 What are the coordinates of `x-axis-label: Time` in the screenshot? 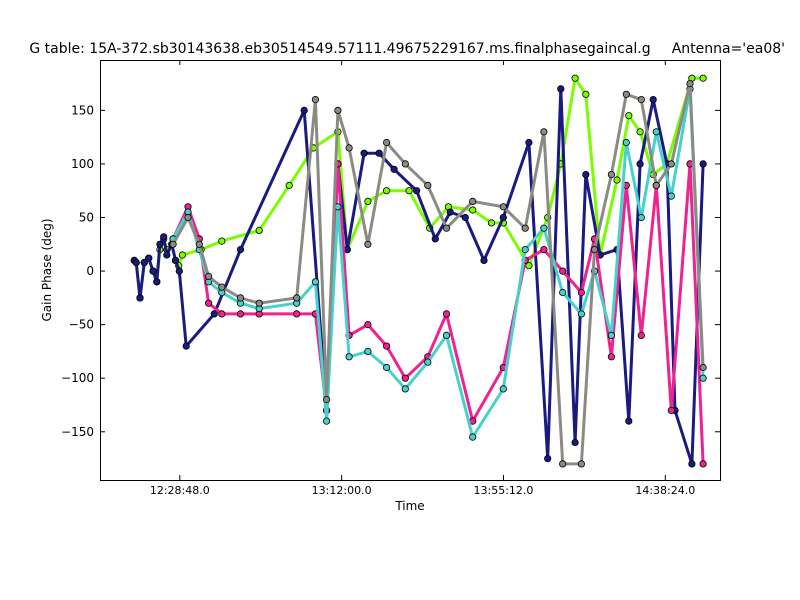 It's located at (409, 506).